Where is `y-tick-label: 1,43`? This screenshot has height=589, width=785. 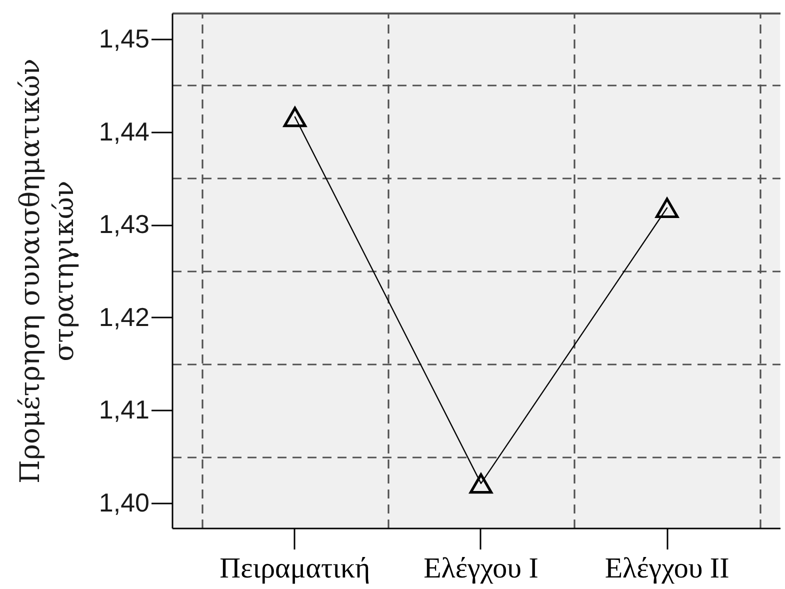
y-tick-label: 1,43 is located at coordinates (124, 224).